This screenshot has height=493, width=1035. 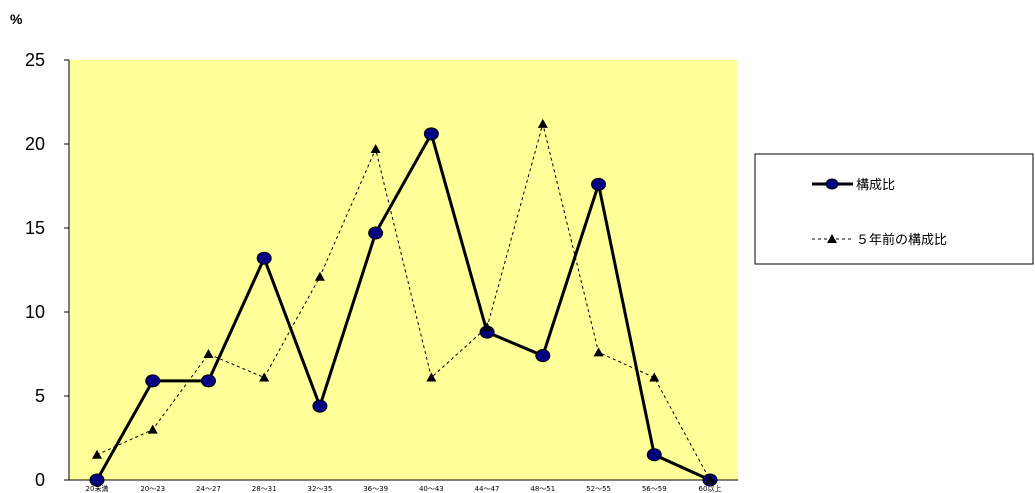 I want to click on y-tick-label: 20, so click(x=35, y=144).